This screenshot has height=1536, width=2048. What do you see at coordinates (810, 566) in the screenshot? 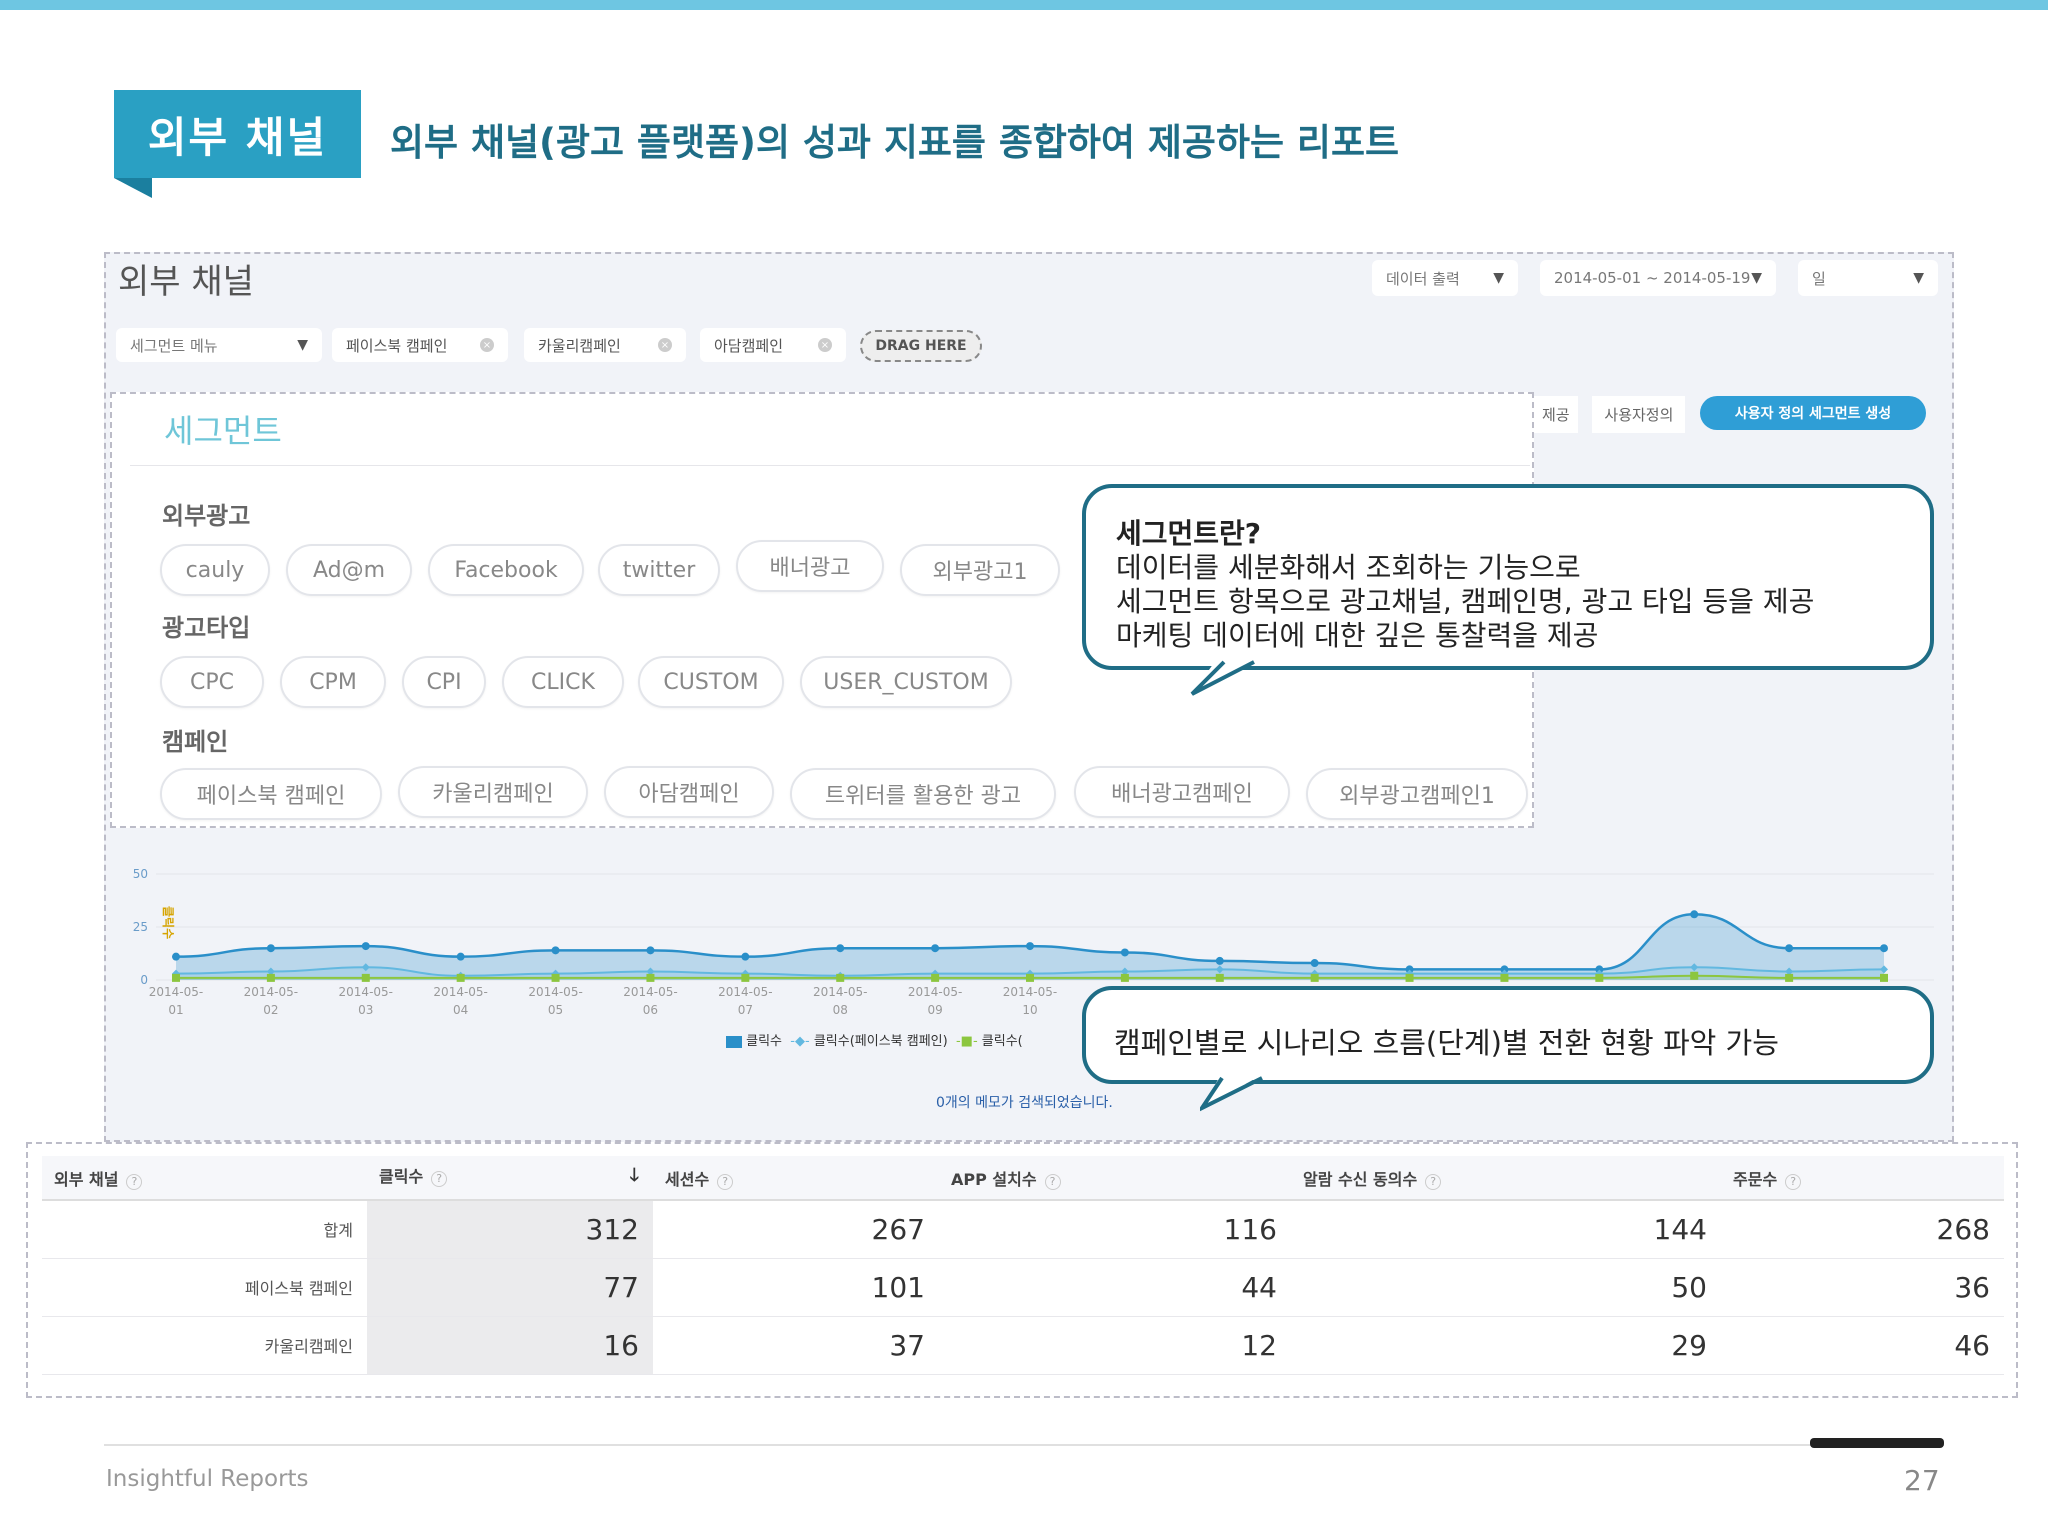
I see `segment-pill: 배너광고` at bounding box center [810, 566].